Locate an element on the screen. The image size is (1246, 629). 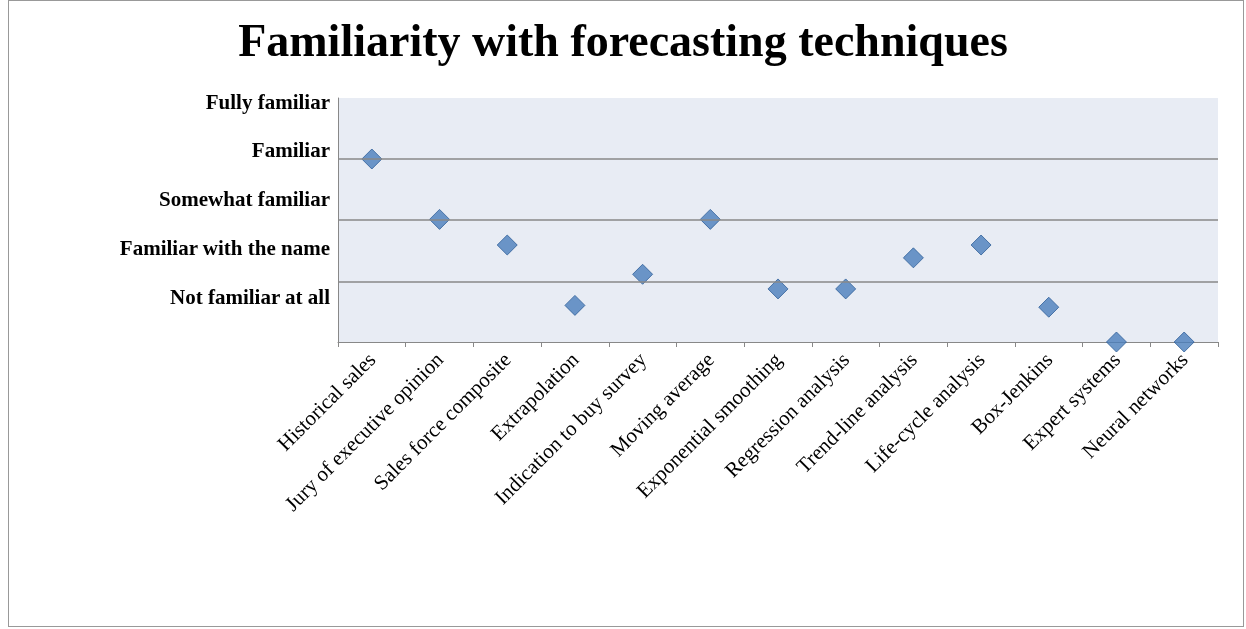
text: Familiar is located at coordinates (290, 150).